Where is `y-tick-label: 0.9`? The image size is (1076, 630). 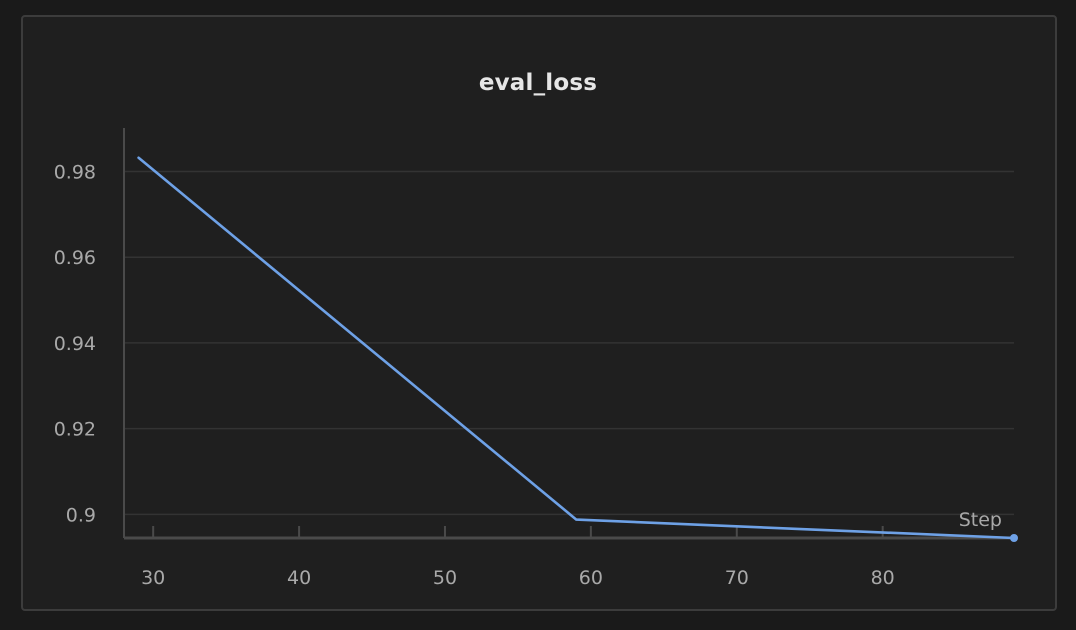 y-tick-label: 0.9 is located at coordinates (81, 515).